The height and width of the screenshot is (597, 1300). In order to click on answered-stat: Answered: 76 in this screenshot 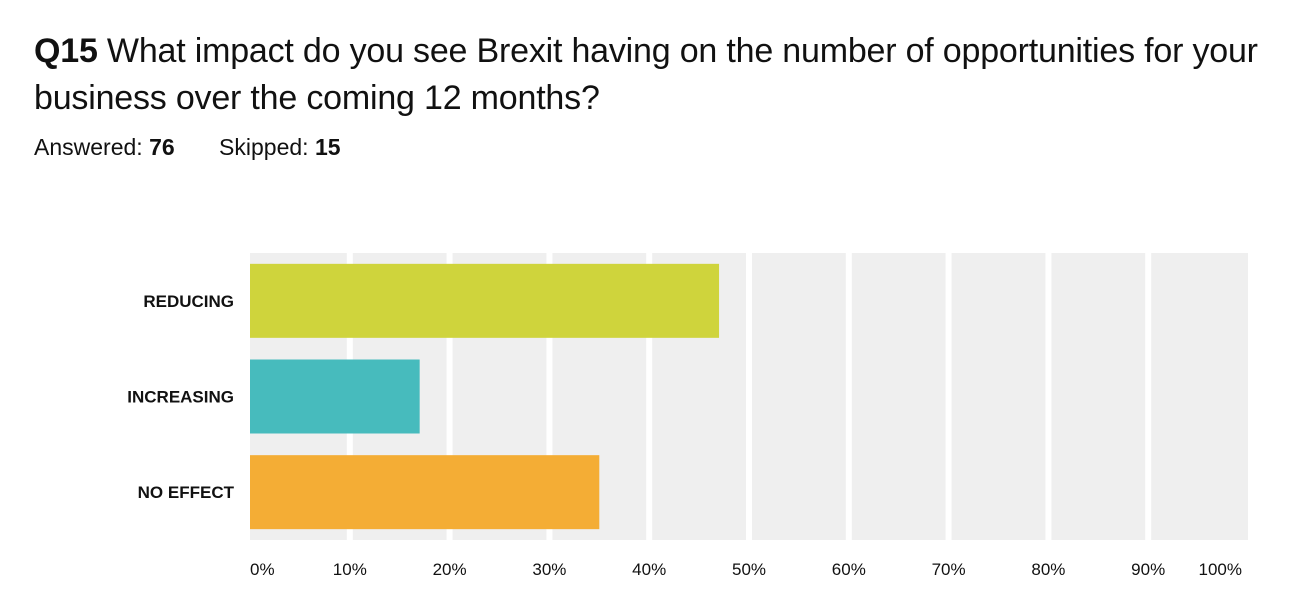, I will do `click(104, 147)`.